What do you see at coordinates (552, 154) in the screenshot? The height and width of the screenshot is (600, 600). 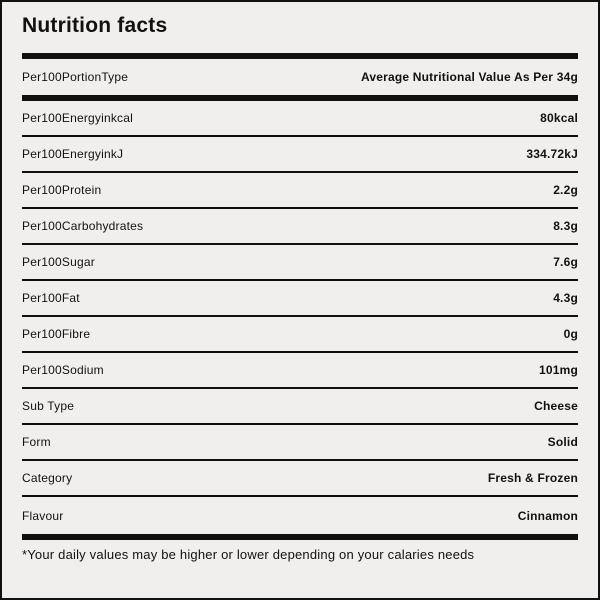 I see `row-value: 334.72kJ` at bounding box center [552, 154].